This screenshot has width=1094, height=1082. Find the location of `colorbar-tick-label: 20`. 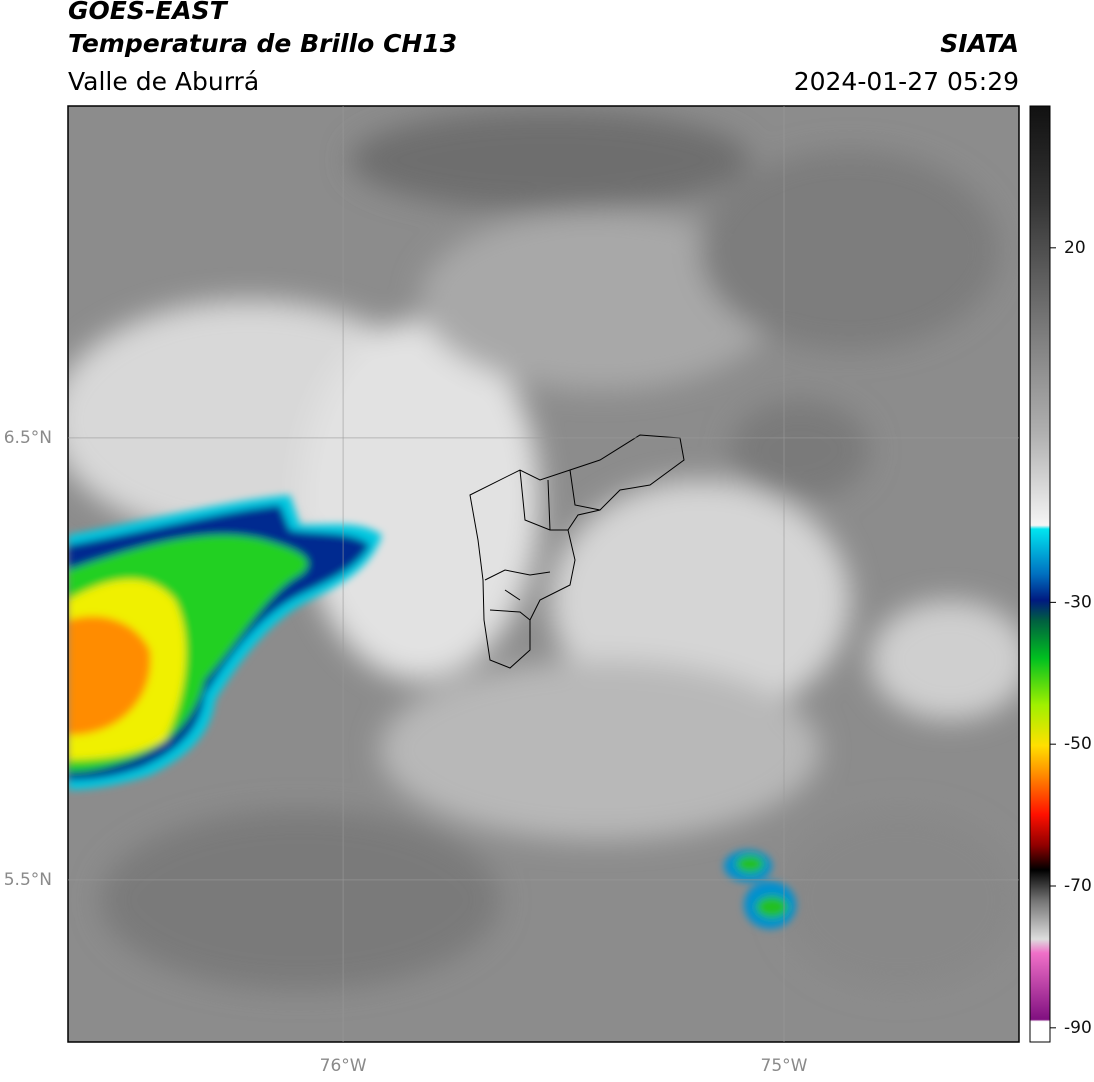

colorbar-tick-label: 20 is located at coordinates (1075, 248).